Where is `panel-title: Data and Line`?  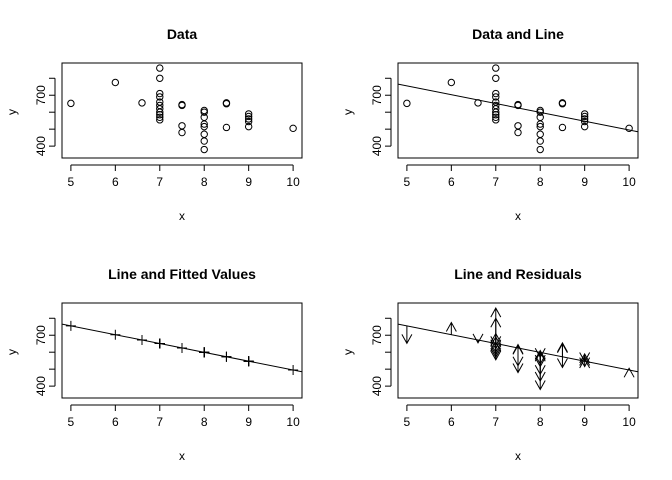 panel-title: Data and Line is located at coordinates (518, 34).